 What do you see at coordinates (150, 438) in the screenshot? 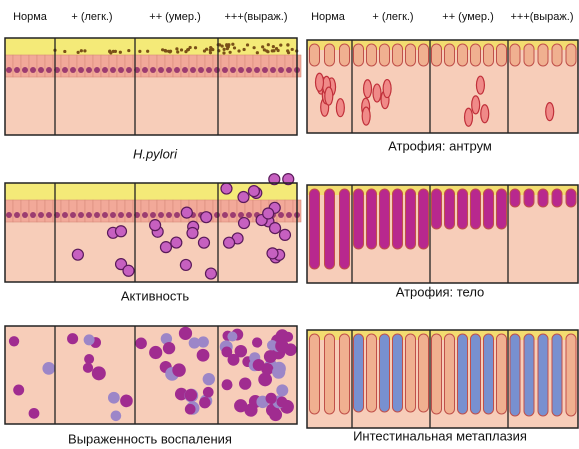
I see `panel-caption: Выраженность воспаления` at bounding box center [150, 438].